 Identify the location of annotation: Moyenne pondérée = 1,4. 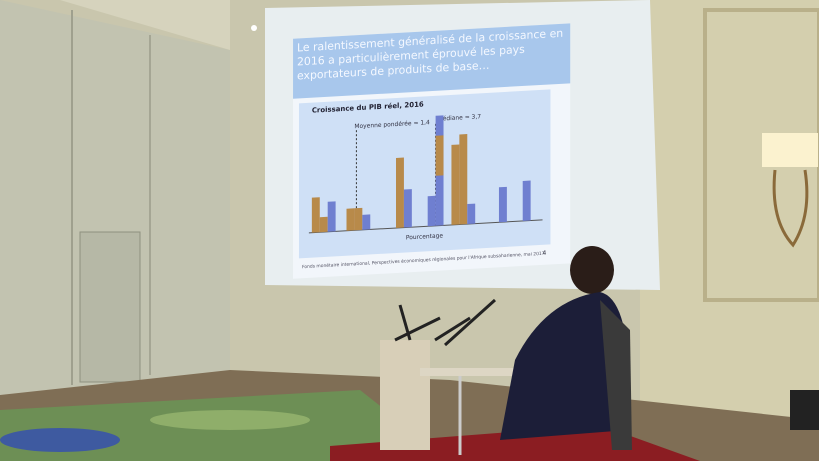
(392, 124).